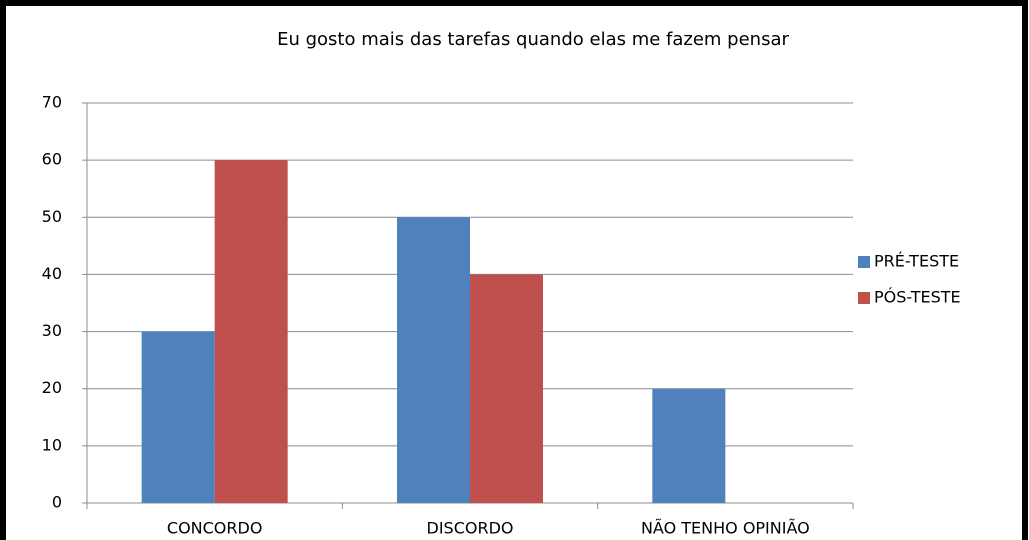  What do you see at coordinates (917, 297) in the screenshot?
I see `legend-label: PÓS-TESTE` at bounding box center [917, 297].